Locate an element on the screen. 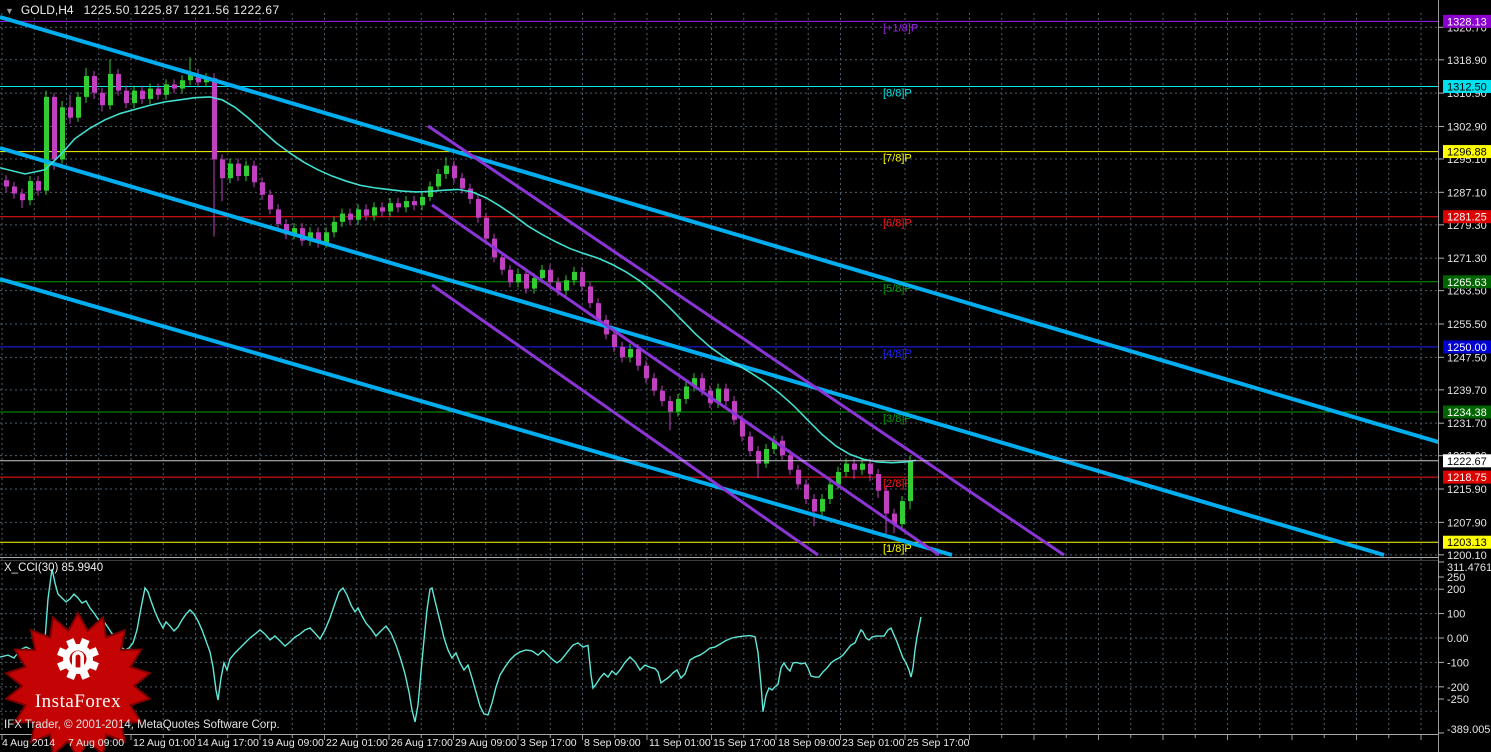 This screenshot has width=1491, height=752. price-tick-label: 1247.50 is located at coordinates (1467, 358).